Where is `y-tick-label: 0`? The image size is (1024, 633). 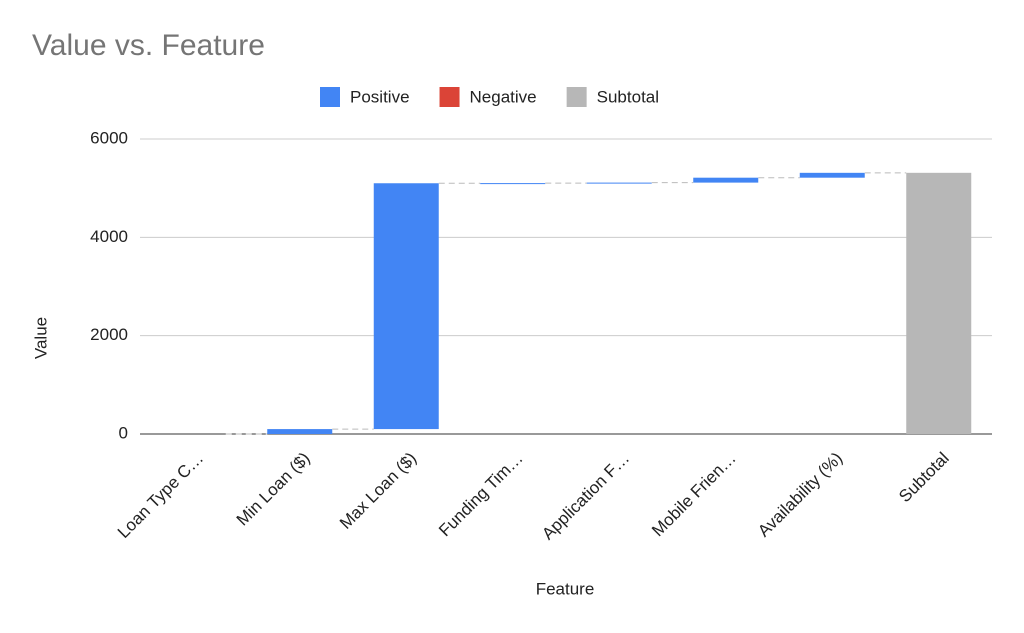
y-tick-label: 0 is located at coordinates (123, 432).